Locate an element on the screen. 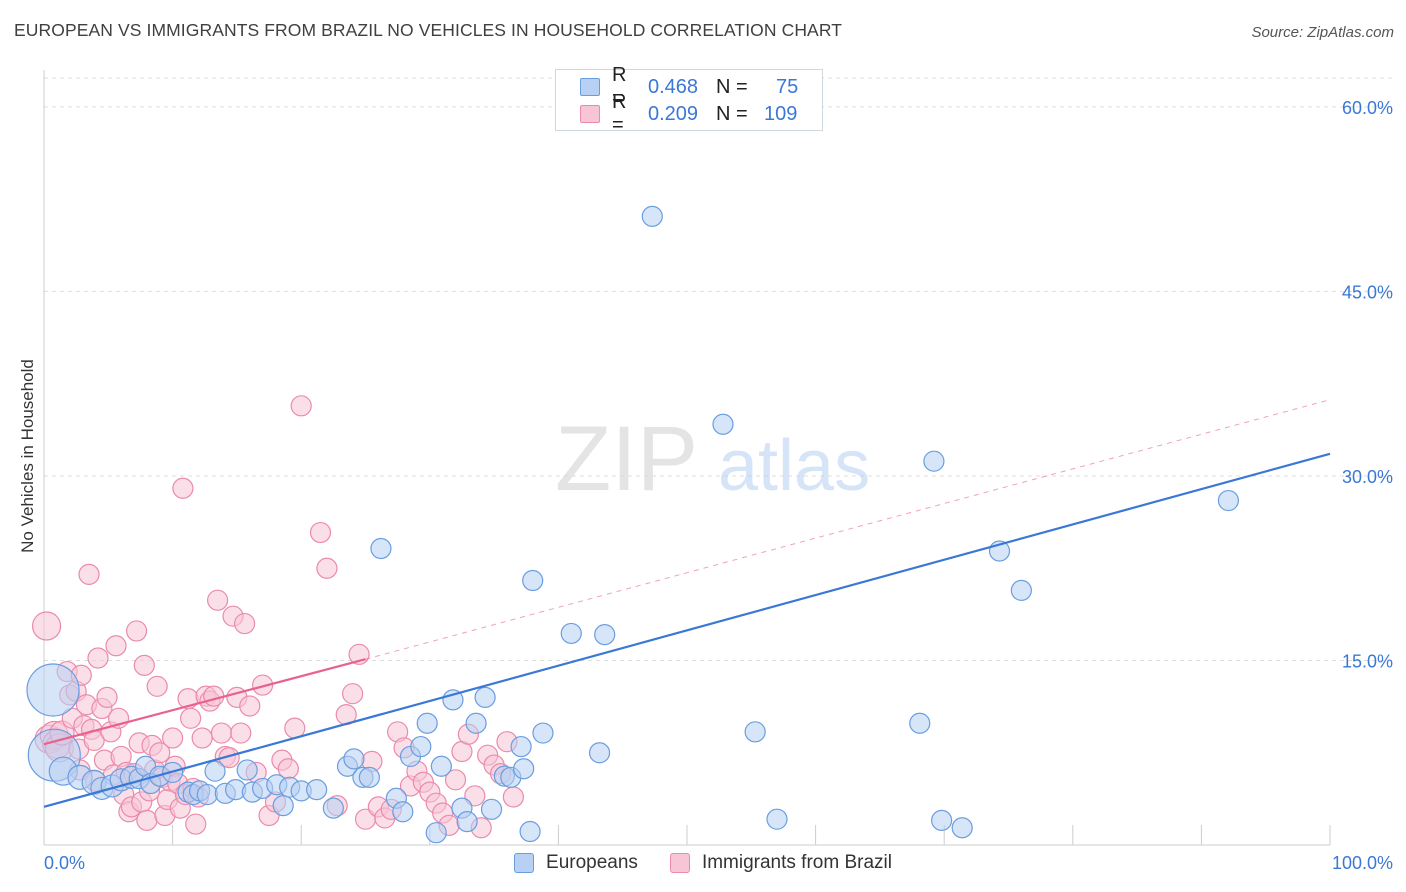 The width and height of the screenshot is (1406, 892). stats-legend: R = 0.468 N = 75 R = 0.209 N = 109 is located at coordinates (689, 100).